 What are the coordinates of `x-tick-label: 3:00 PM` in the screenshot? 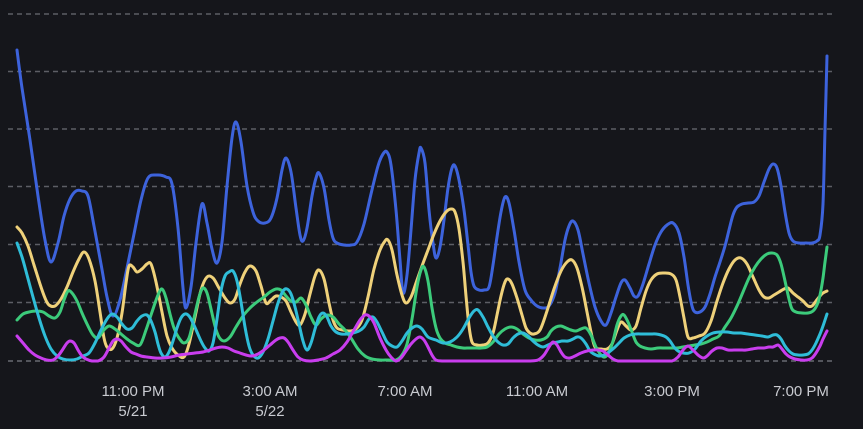 It's located at (672, 391).